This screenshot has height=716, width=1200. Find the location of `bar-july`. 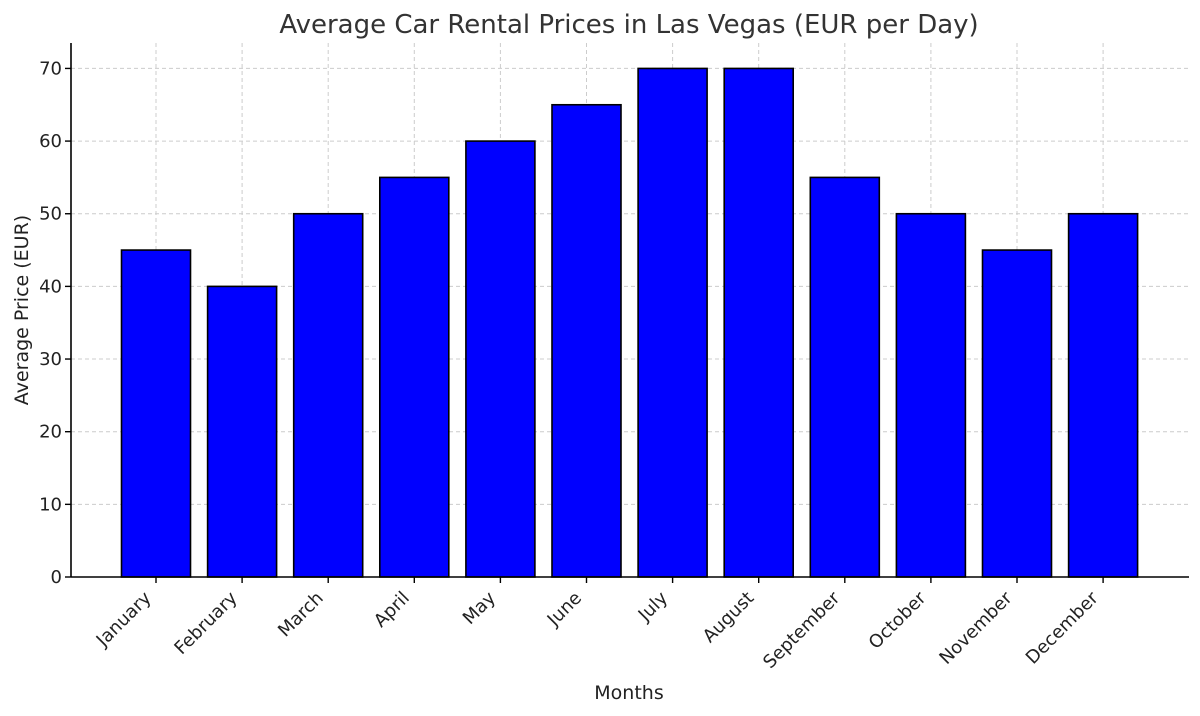

bar-july is located at coordinates (672, 322).